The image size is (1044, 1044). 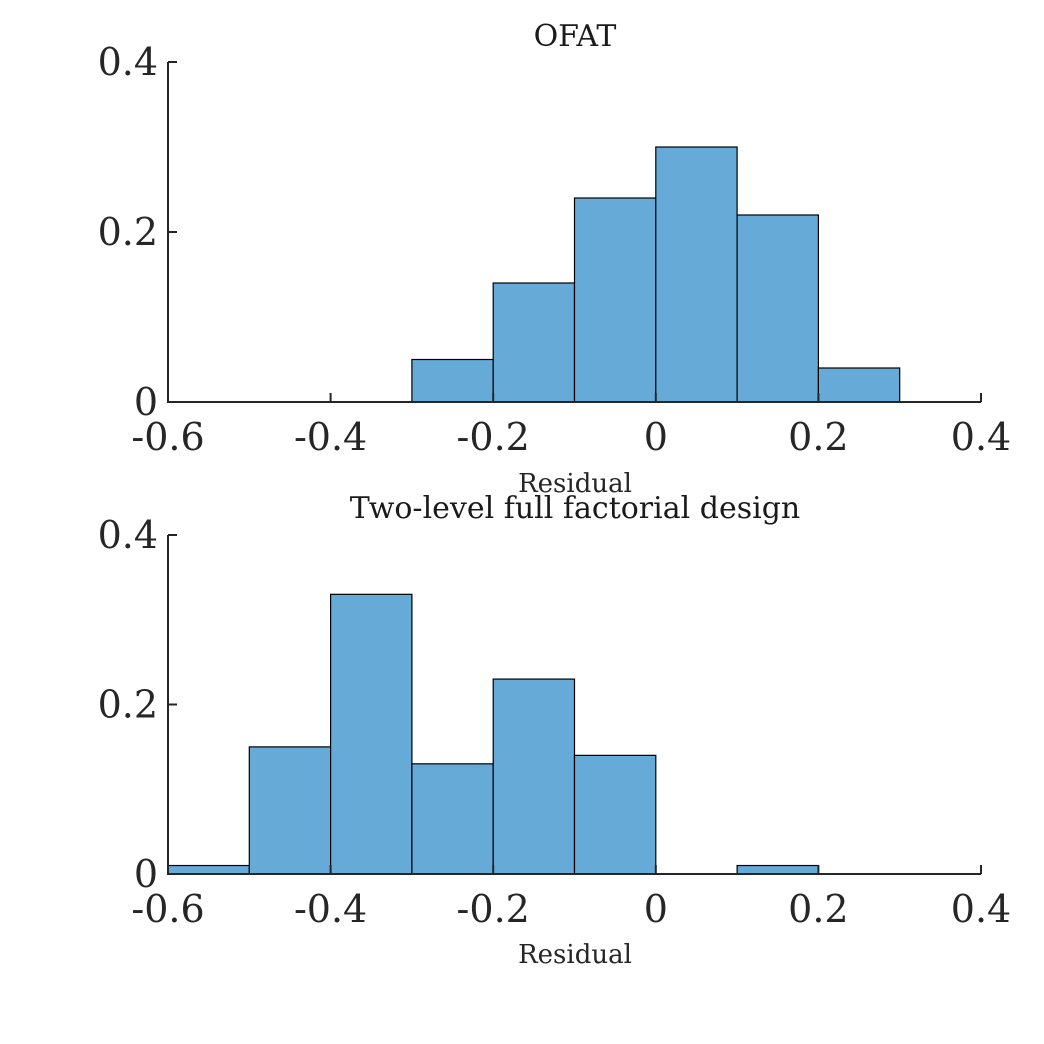 What do you see at coordinates (575, 508) in the screenshot?
I see `chart-title: Two-level full factorial design` at bounding box center [575, 508].